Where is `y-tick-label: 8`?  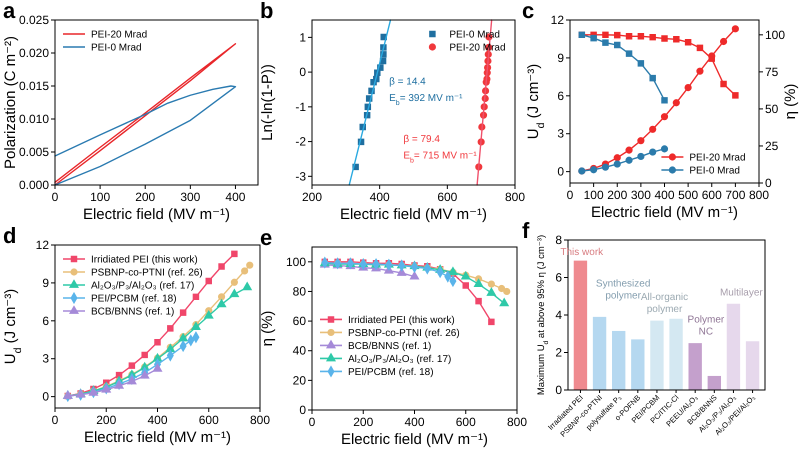 y-tick-label: 8 is located at coordinates (558, 240).